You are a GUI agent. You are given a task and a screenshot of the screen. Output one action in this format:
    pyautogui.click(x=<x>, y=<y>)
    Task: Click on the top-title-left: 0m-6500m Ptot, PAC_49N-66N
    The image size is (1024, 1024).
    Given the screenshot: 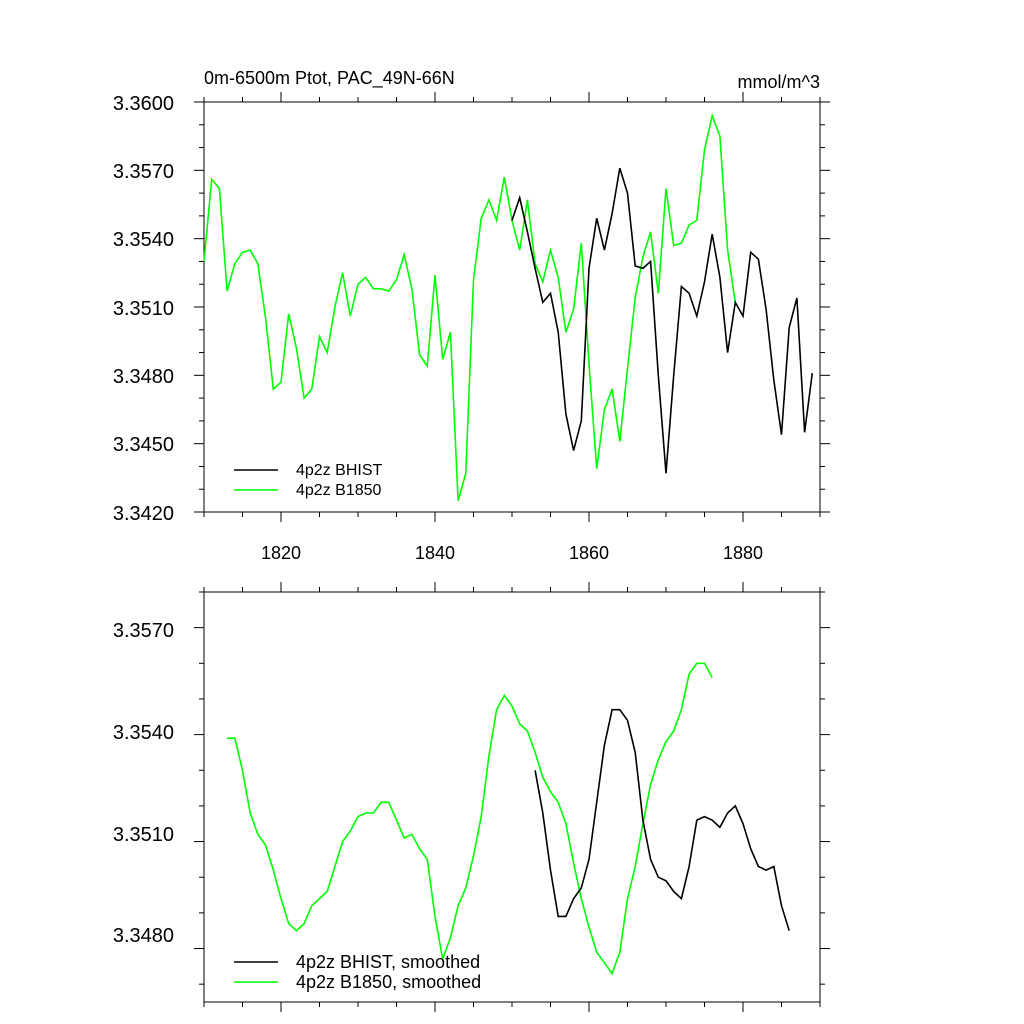 What is the action you would take?
    pyautogui.click(x=329, y=78)
    